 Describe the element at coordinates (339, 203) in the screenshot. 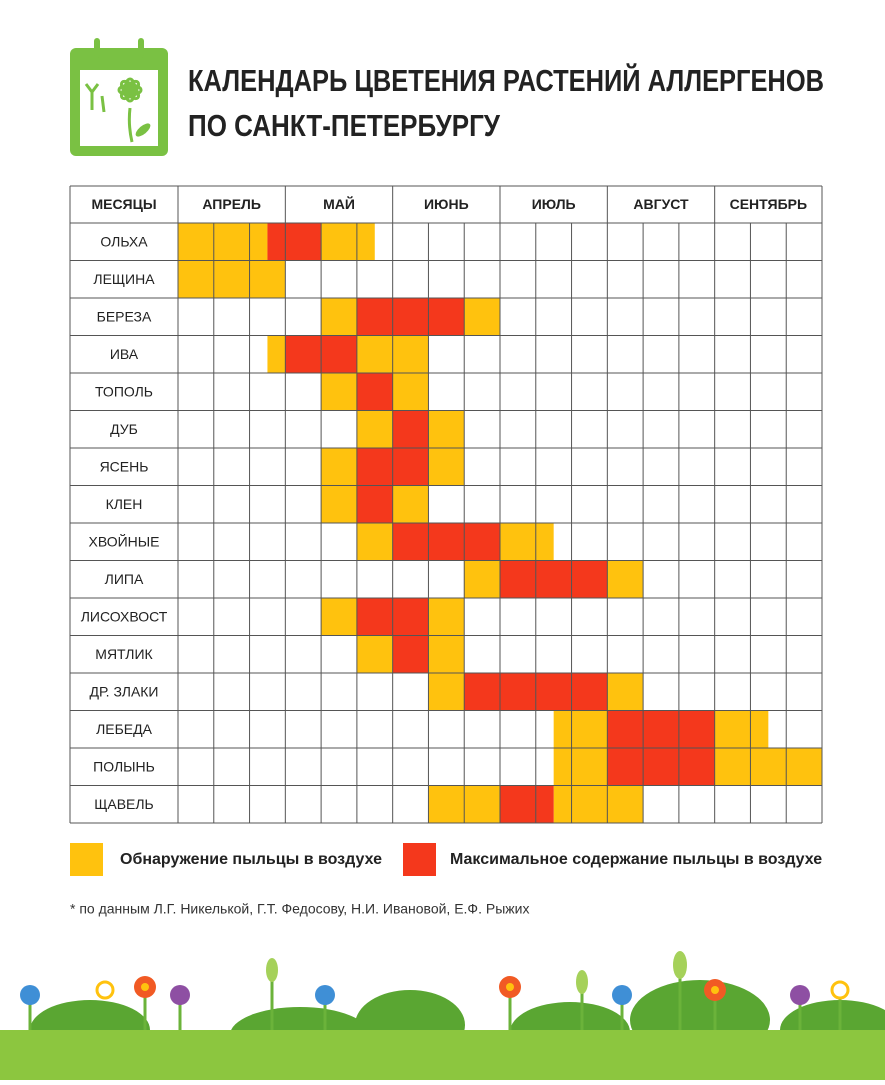

I see `month-header: МАЙ` at that location.